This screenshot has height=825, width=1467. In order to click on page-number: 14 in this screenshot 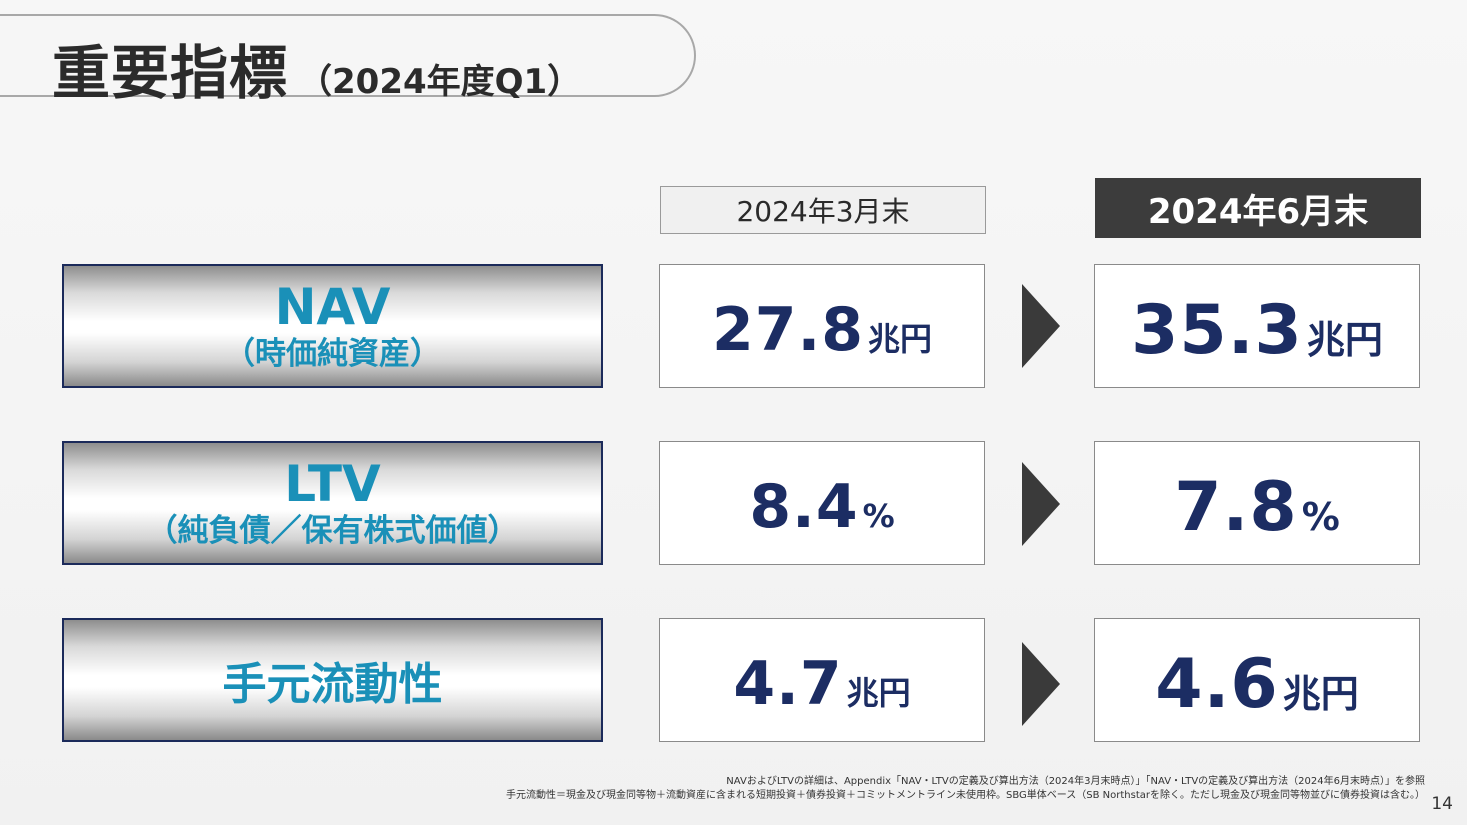, I will do `click(1442, 804)`.